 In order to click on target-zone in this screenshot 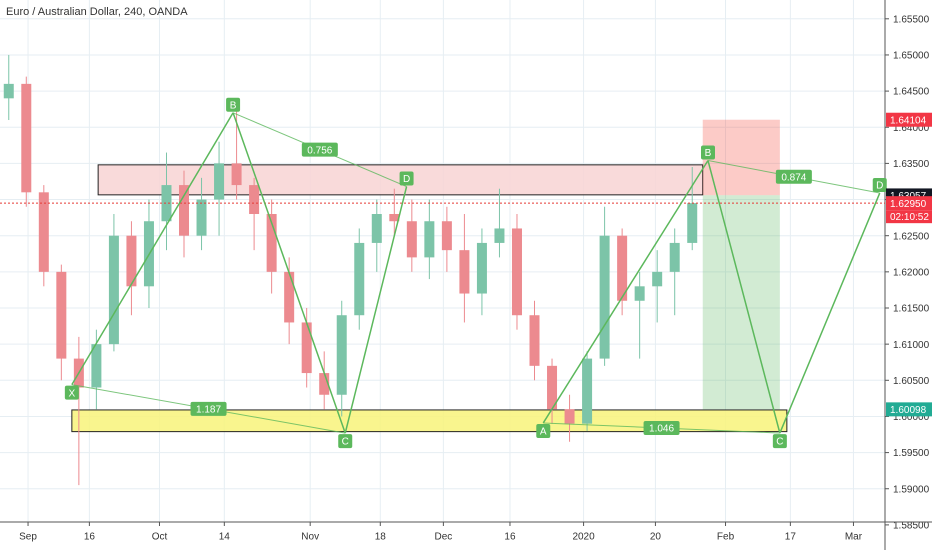, I will do `click(741, 302)`.